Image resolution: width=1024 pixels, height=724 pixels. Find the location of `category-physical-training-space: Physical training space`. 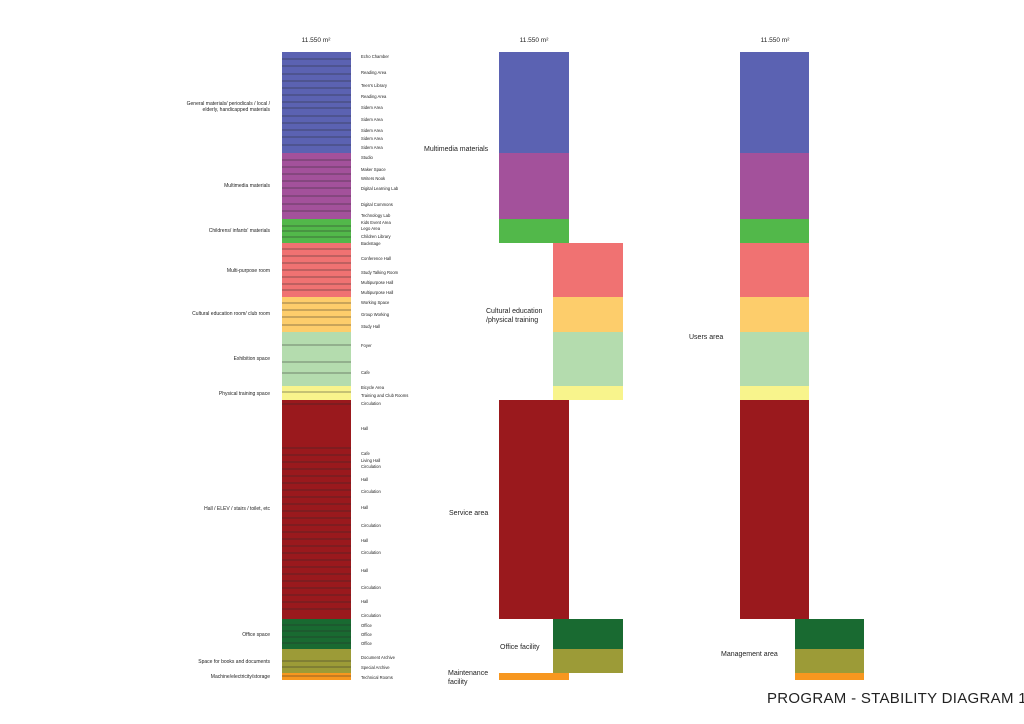

category-physical-training-space: Physical training space is located at coordinates (244, 394).